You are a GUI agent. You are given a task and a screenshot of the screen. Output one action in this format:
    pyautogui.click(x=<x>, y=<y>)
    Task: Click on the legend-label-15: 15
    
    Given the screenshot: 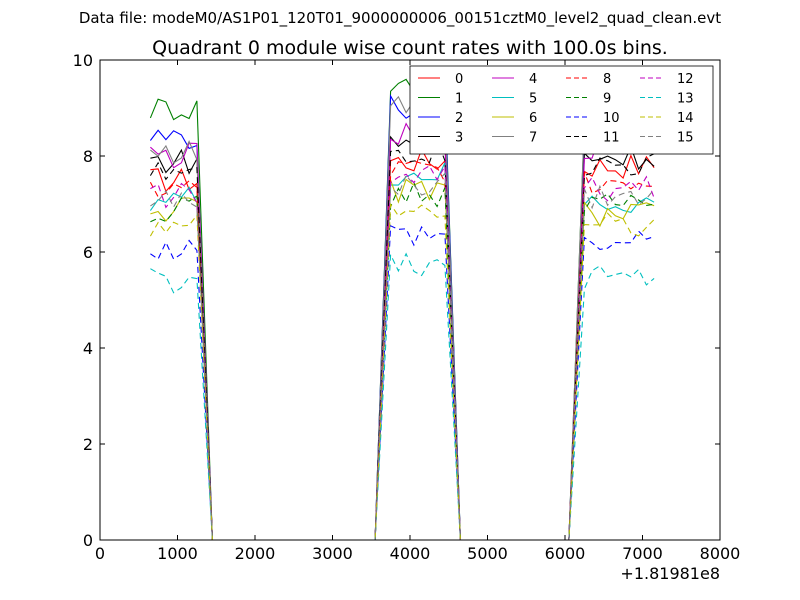 What is the action you would take?
    pyautogui.click(x=685, y=138)
    